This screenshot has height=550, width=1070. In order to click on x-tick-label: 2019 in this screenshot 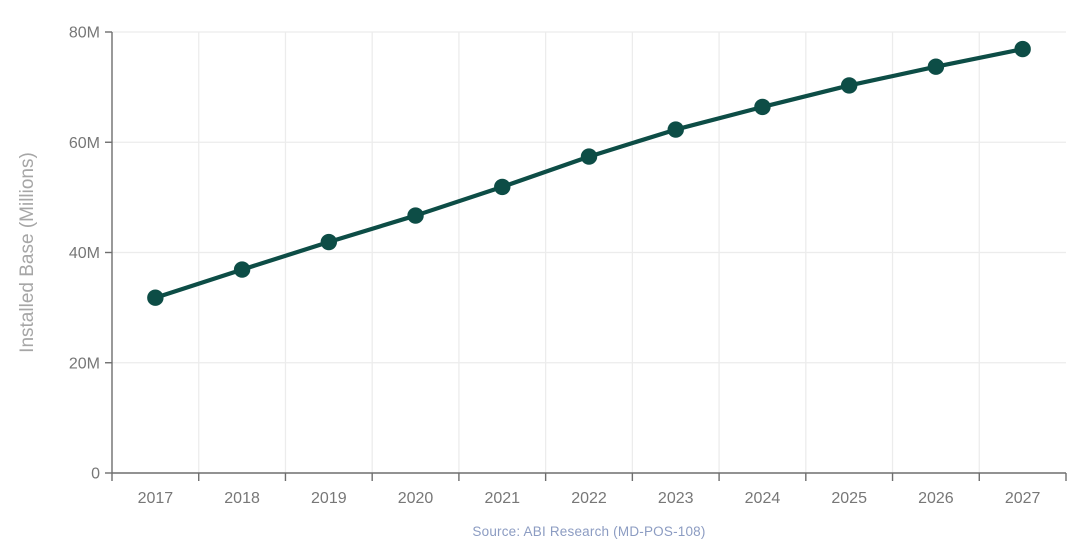, I will do `click(329, 498)`.